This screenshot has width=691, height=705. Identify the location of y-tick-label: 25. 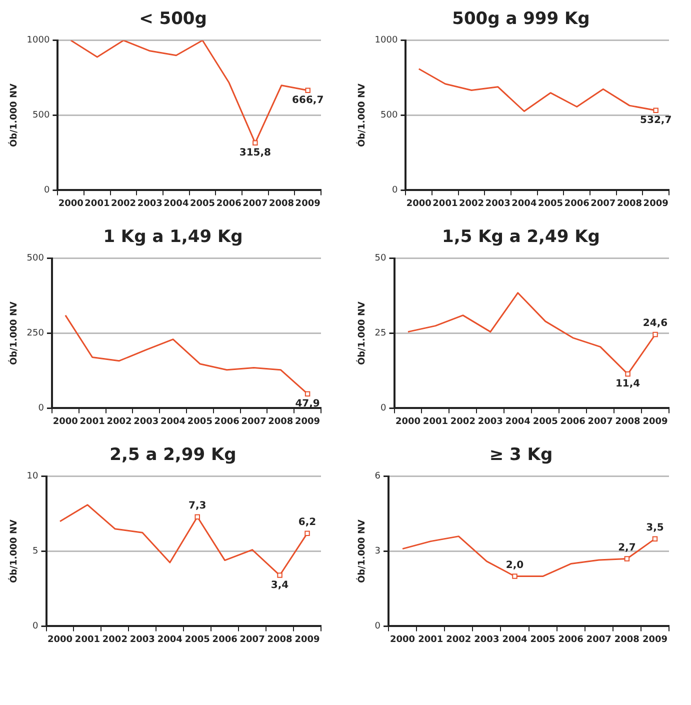
(380, 333).